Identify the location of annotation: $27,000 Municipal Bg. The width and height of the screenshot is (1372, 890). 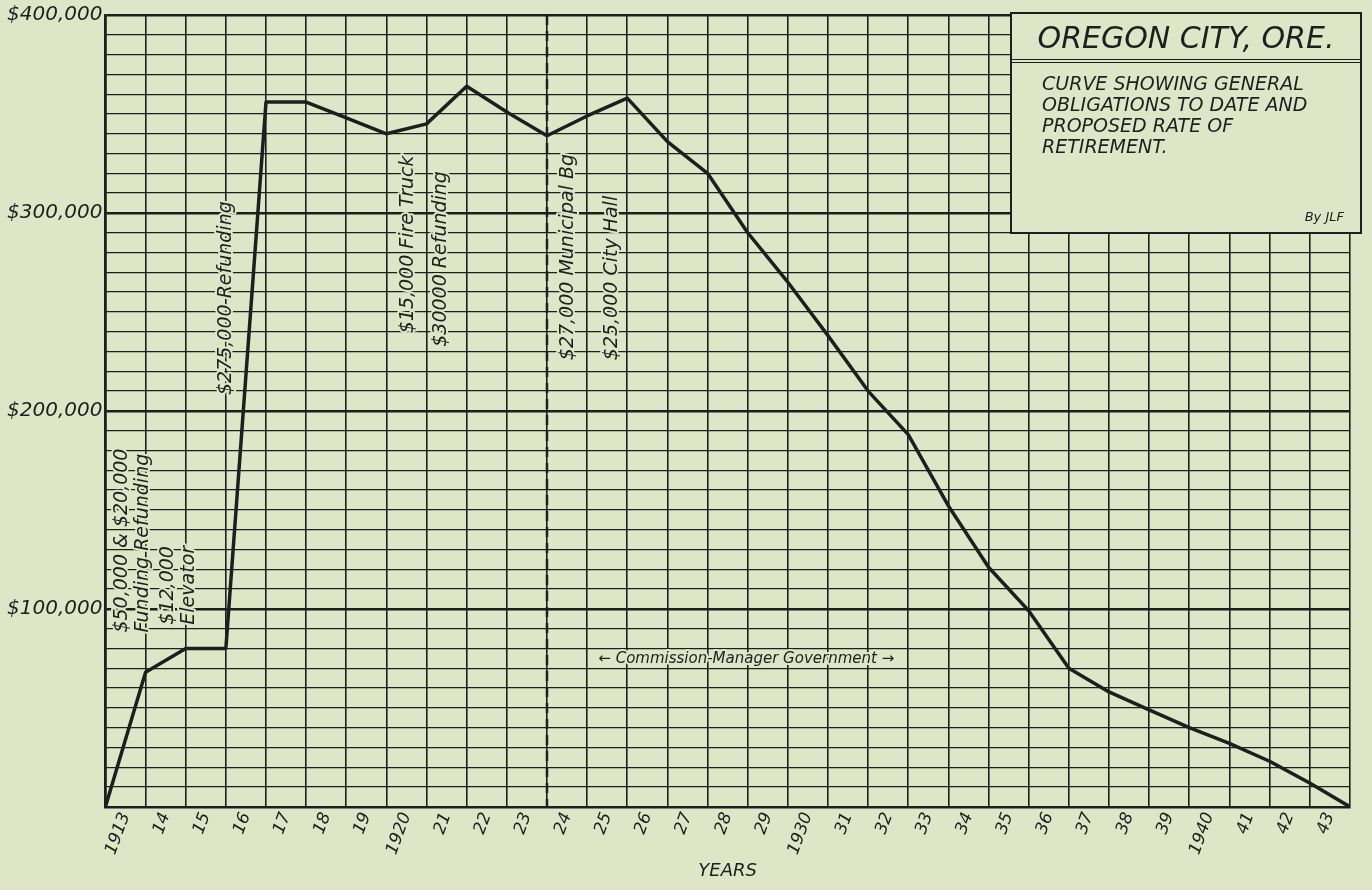
(566, 257).